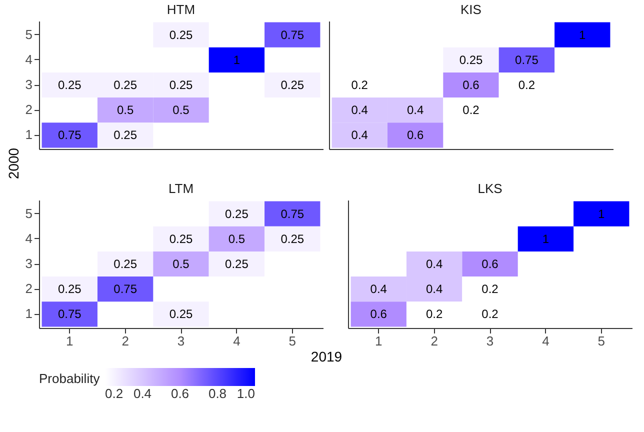 This screenshot has height=432, width=644. What do you see at coordinates (114, 393) in the screenshot?
I see `color-bar-label: 0.2` at bounding box center [114, 393].